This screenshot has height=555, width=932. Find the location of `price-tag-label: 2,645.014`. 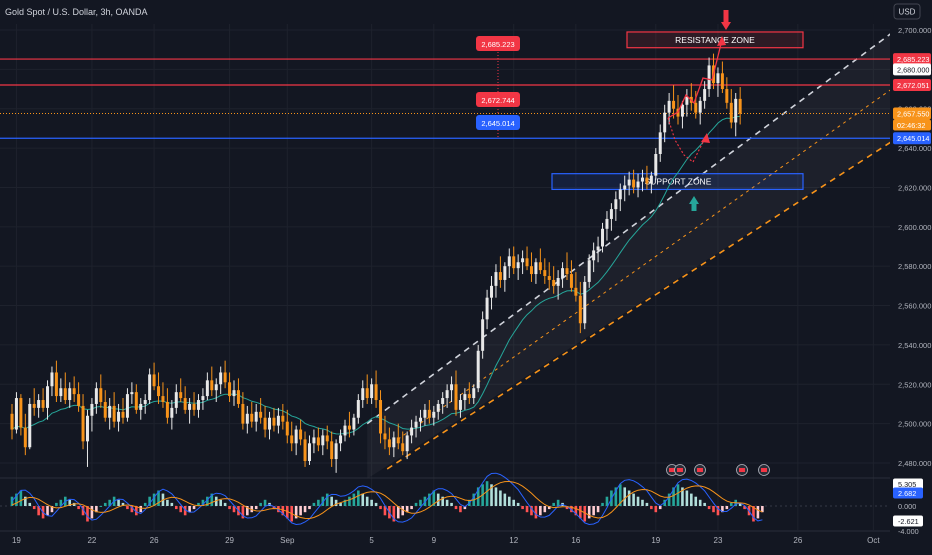

price-tag-label: 2,645.014 is located at coordinates (497, 123).